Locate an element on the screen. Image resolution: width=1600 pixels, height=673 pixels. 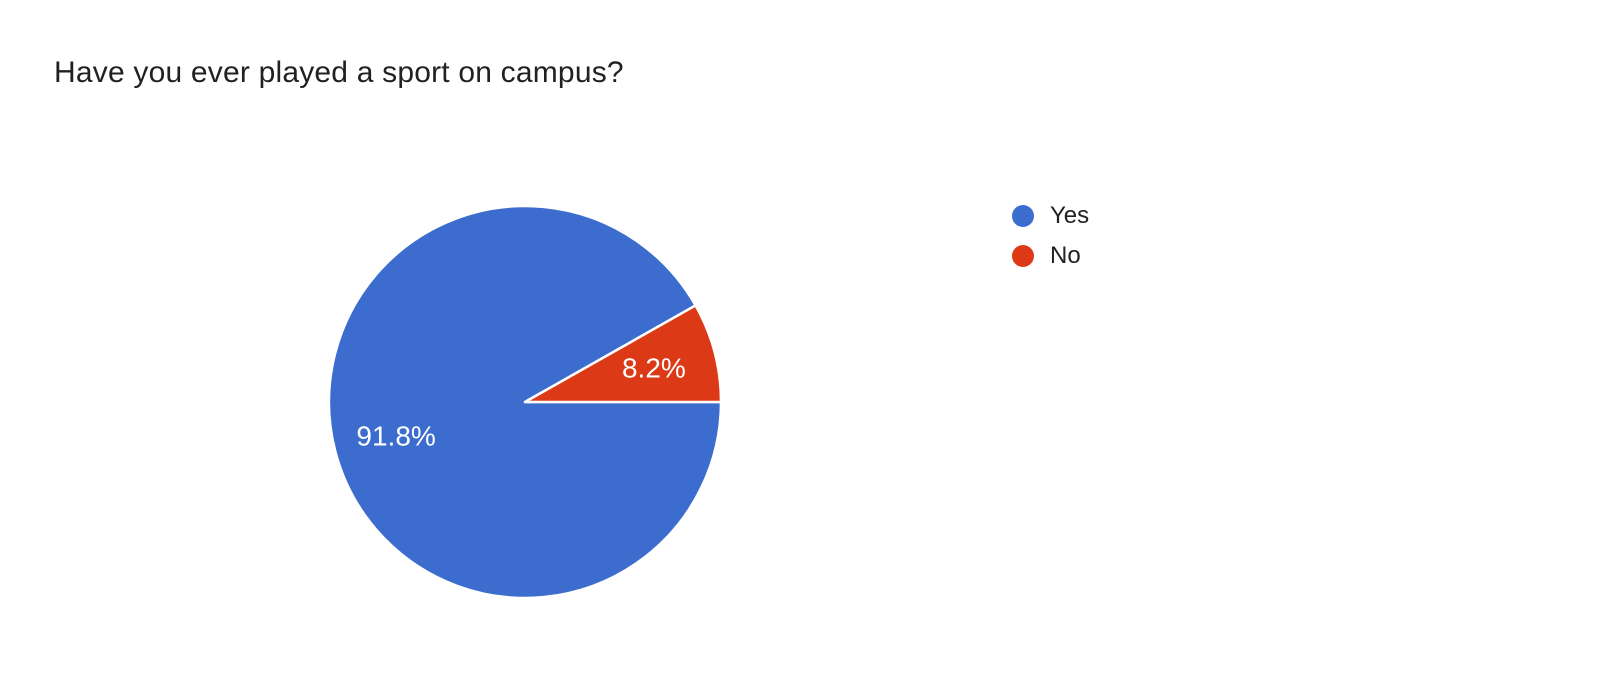
legend: Yes No is located at coordinates (1050, 242).